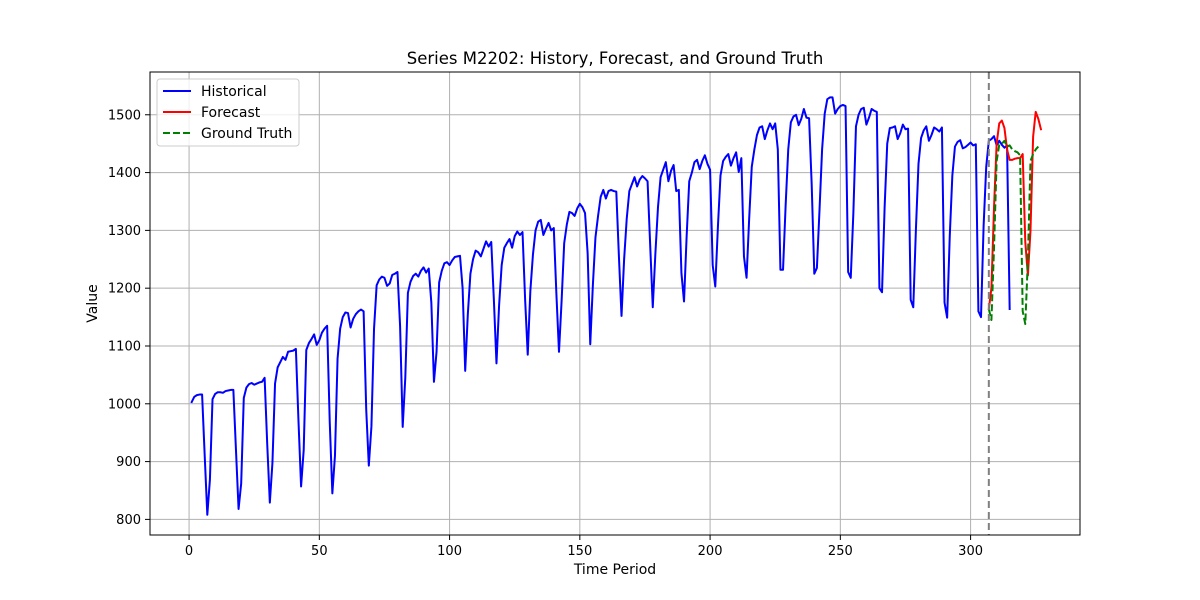 This screenshot has height=600, width=1200. Describe the element at coordinates (246, 134) in the screenshot. I see `legend-label: Ground Truth` at that location.